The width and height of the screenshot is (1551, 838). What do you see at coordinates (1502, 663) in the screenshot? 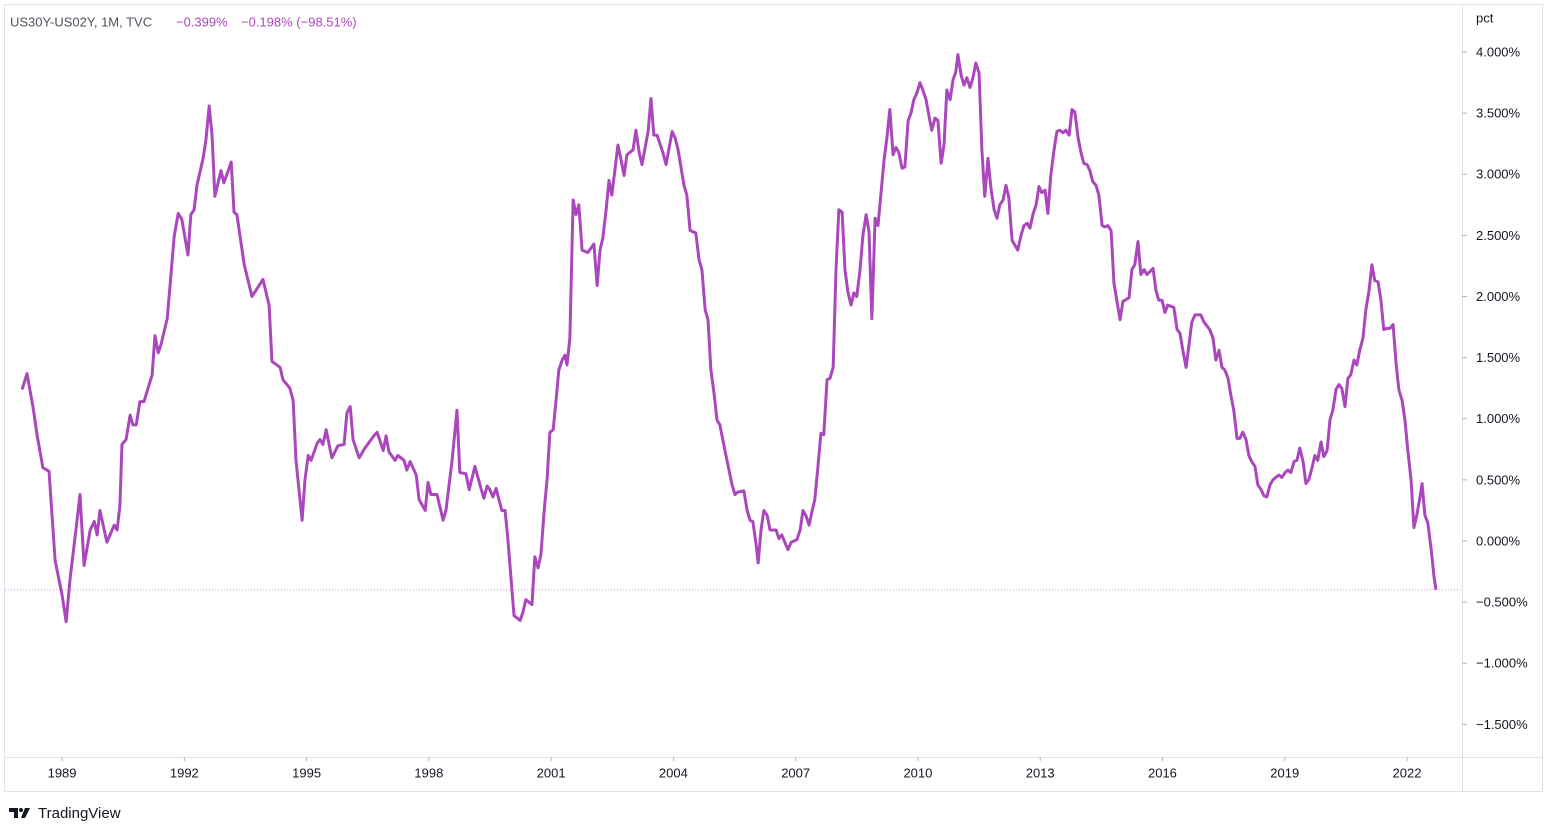
I see `y-tick-label: −1.000%` at bounding box center [1502, 663].